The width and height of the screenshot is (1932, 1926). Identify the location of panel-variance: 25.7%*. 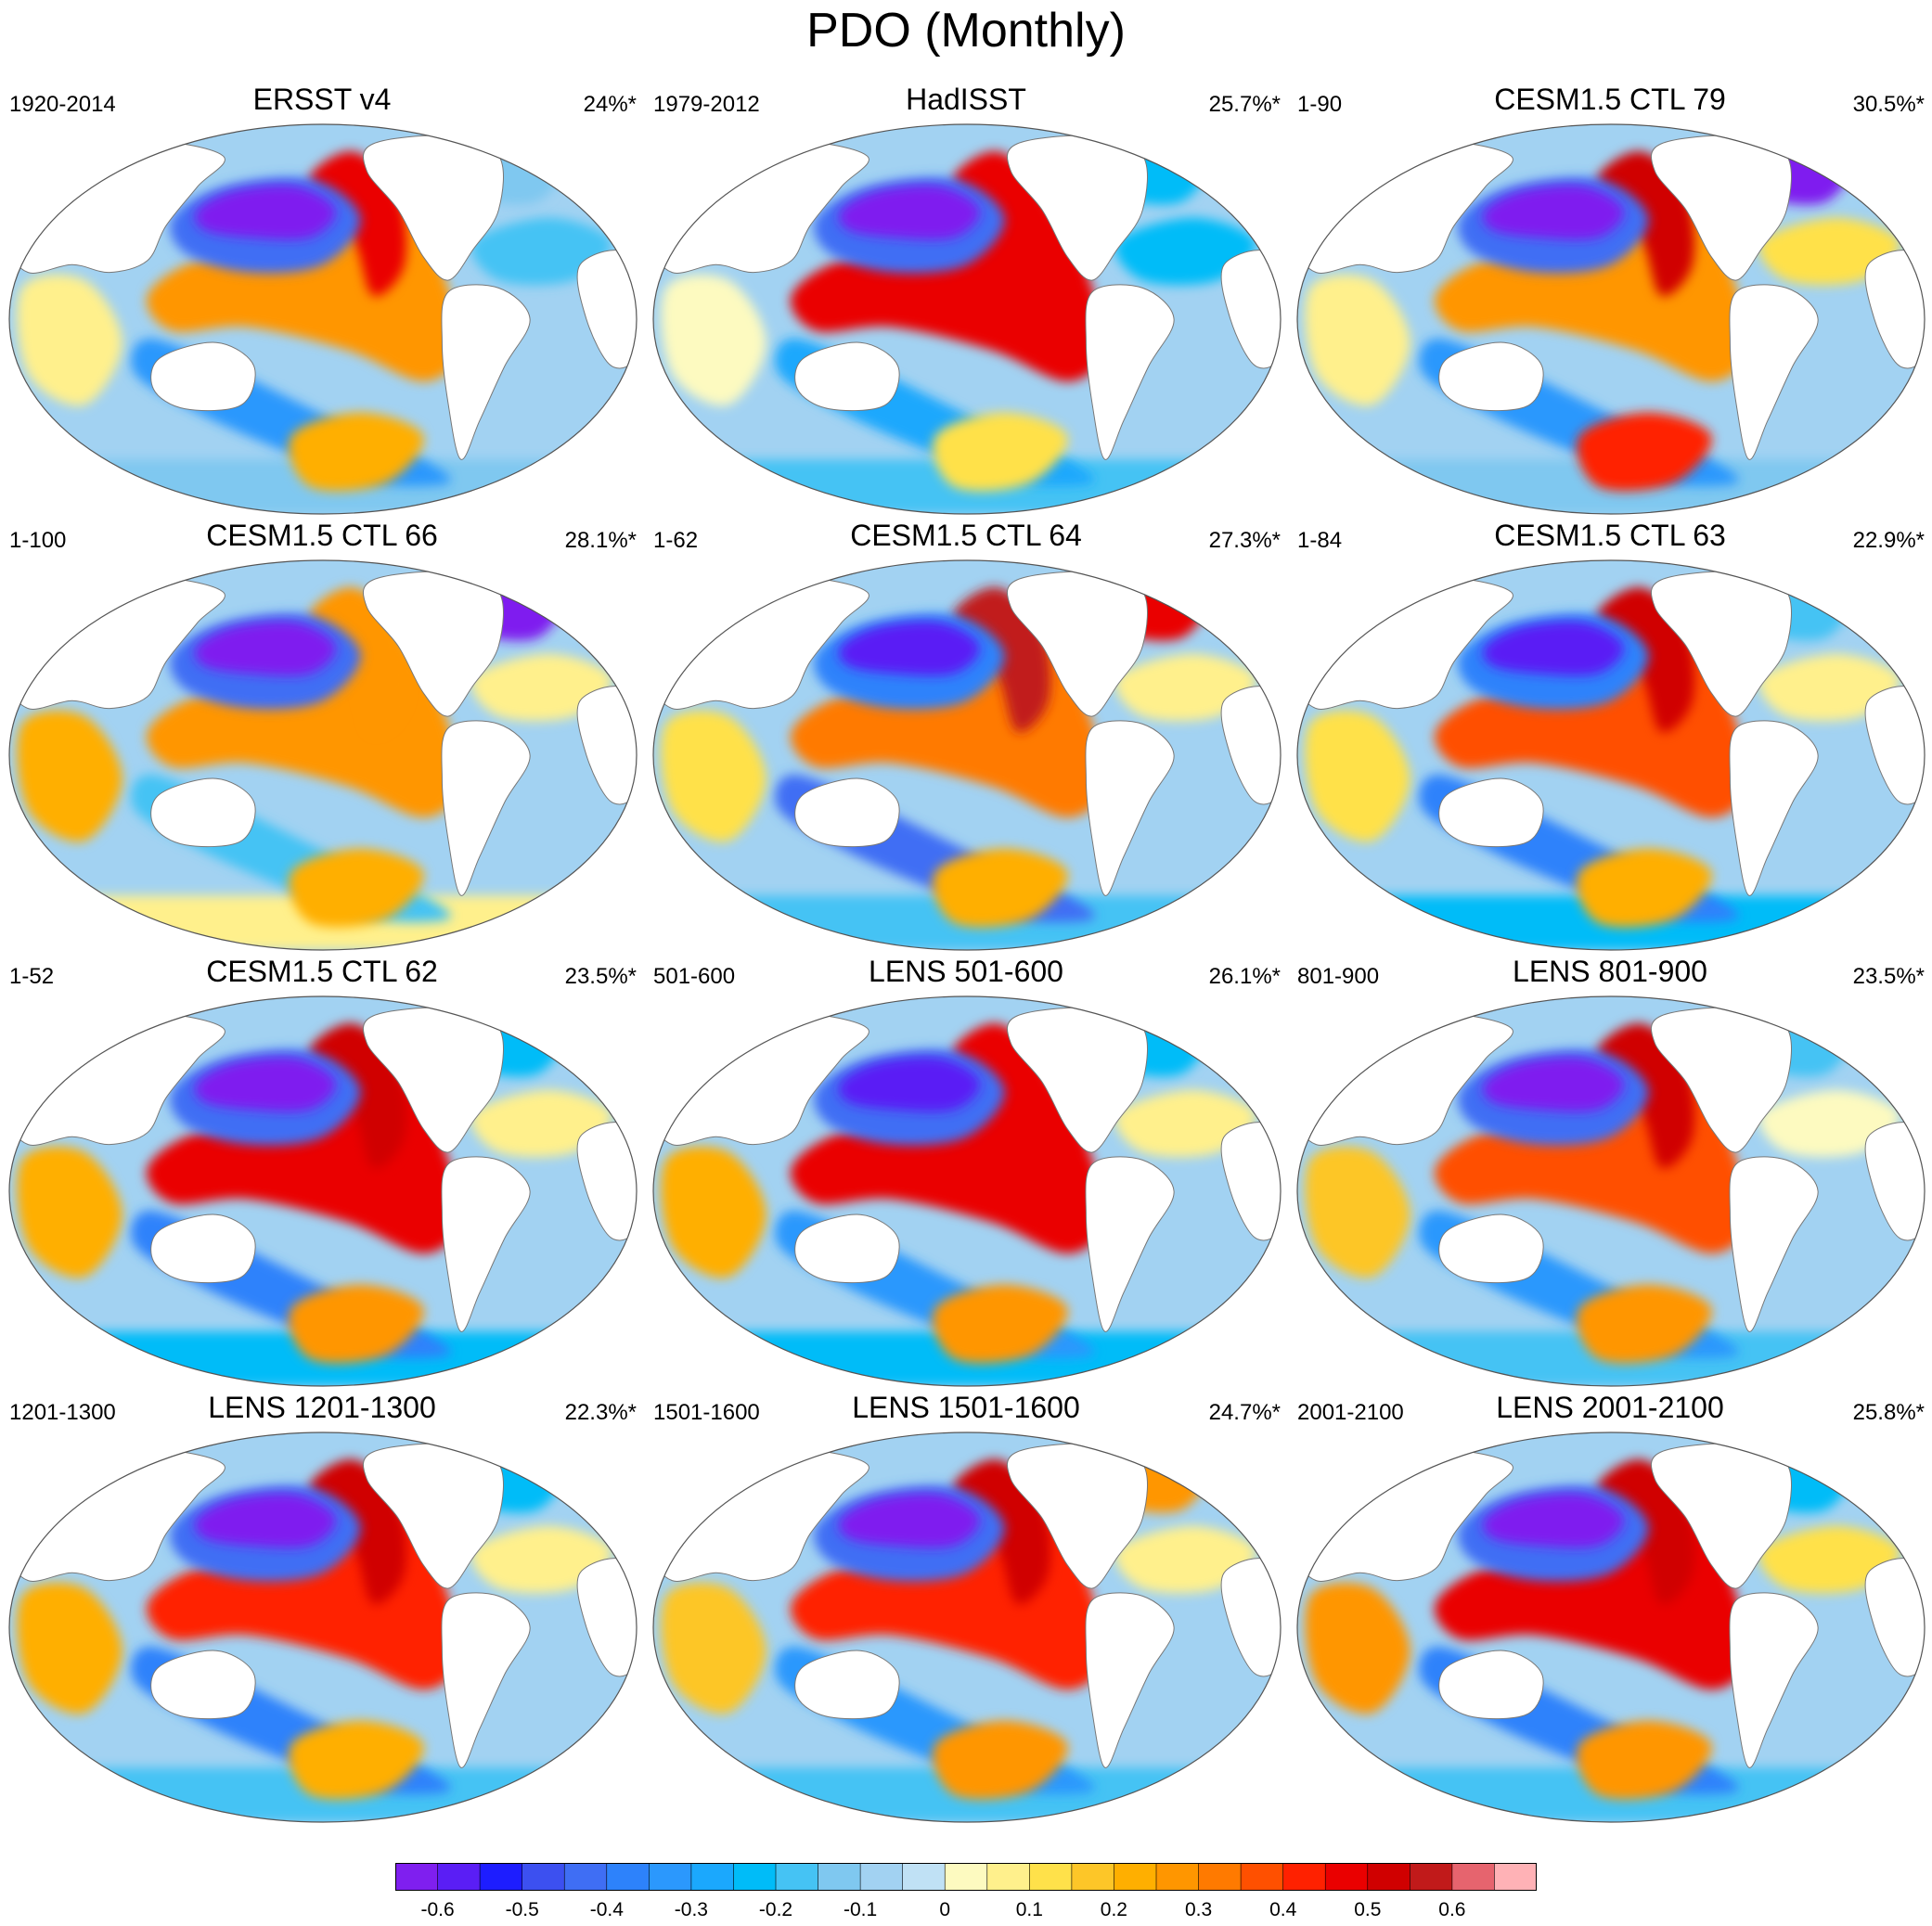
(1244, 104).